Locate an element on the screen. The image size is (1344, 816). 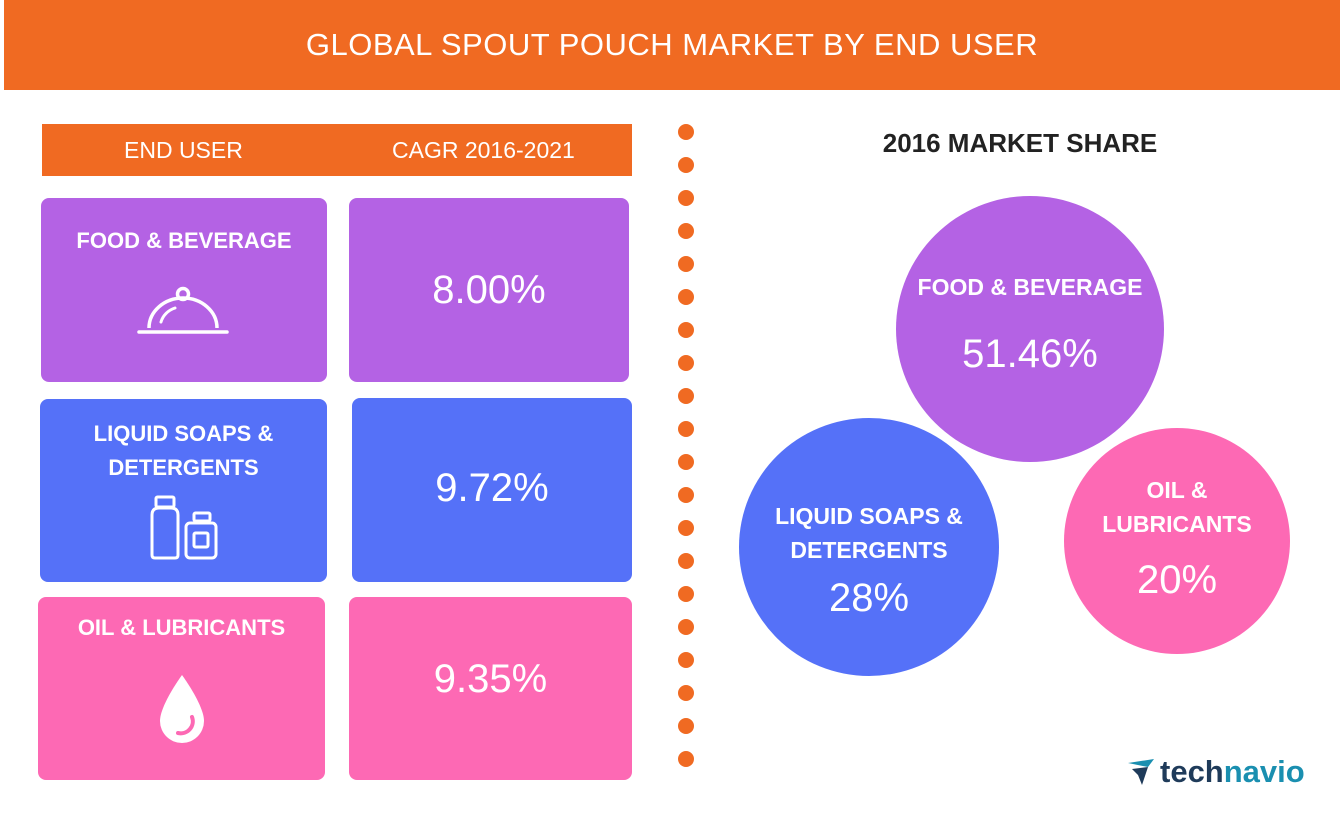
cagr-column-header: CAGR 2016-2021 is located at coordinates (483, 150).